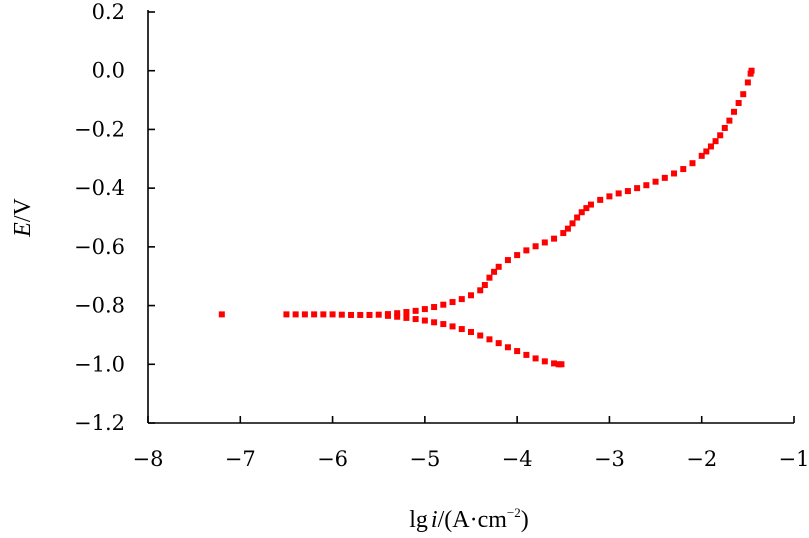  What do you see at coordinates (240, 459) in the screenshot?
I see `x-tick-label: −7` at bounding box center [240, 459].